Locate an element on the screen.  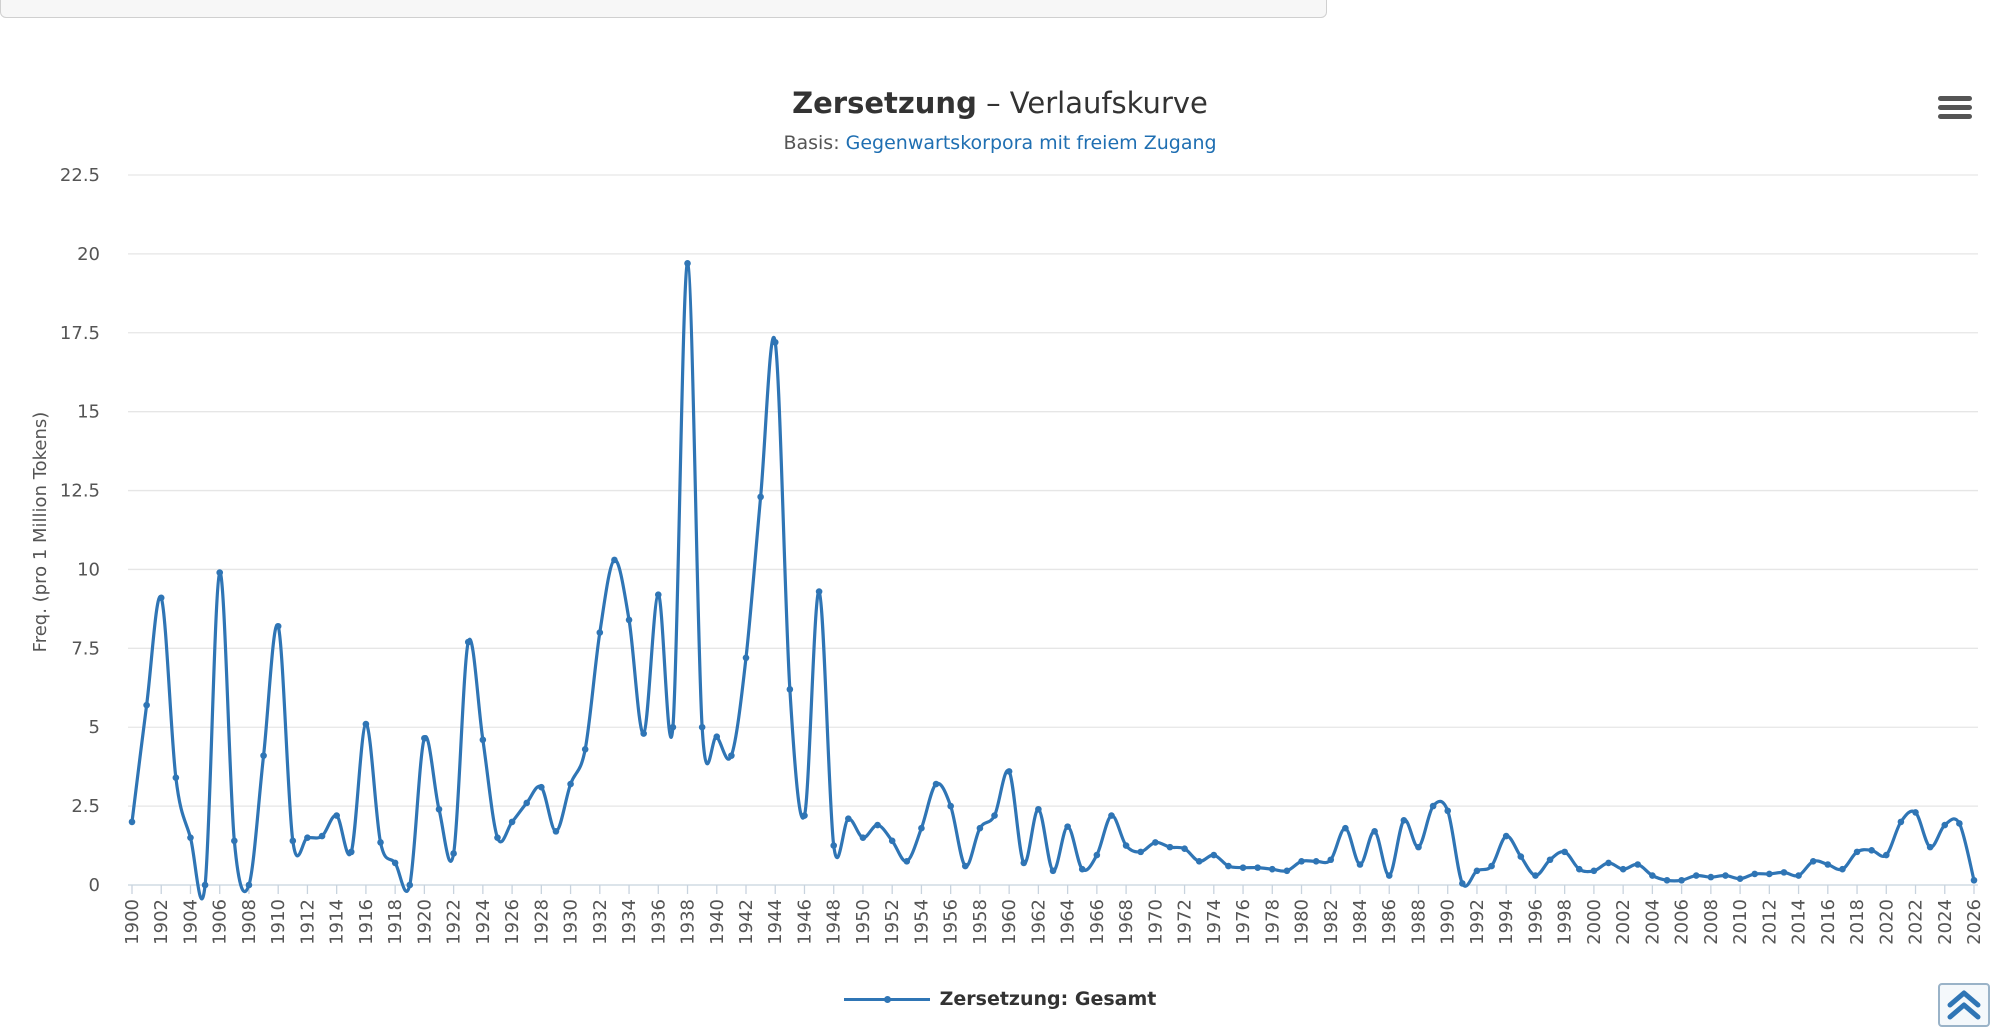
x-tick-label: 1934 is located at coordinates (629, 922).